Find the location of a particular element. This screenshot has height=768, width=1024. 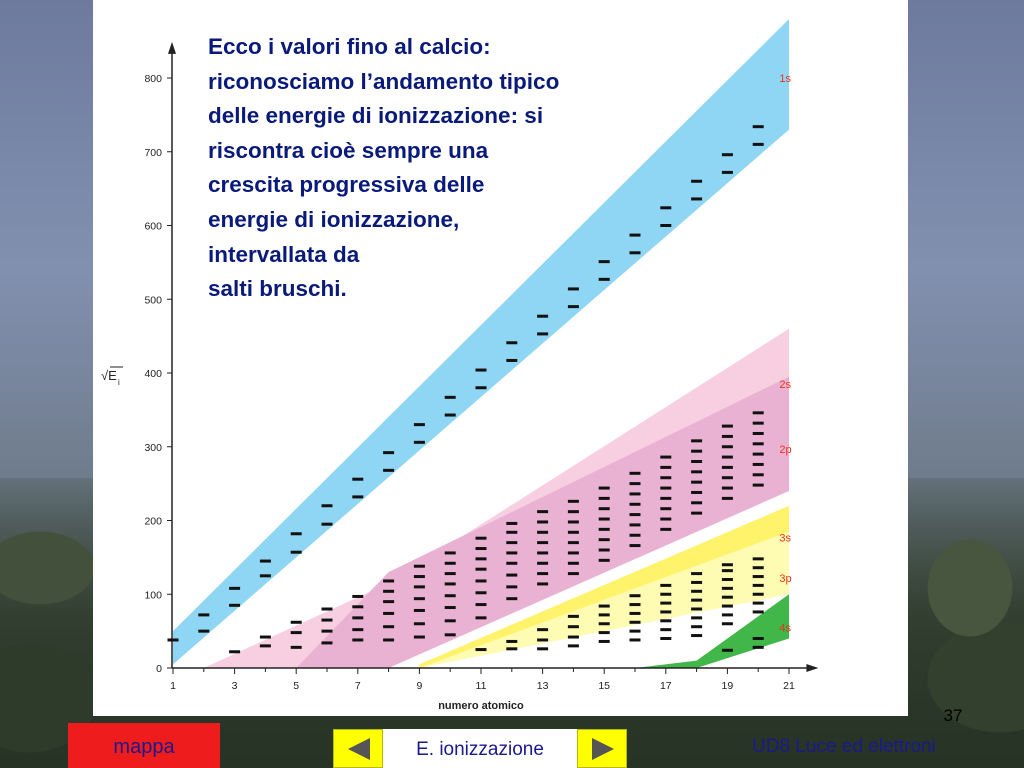

map-button-label: mappa is located at coordinates (144, 747).